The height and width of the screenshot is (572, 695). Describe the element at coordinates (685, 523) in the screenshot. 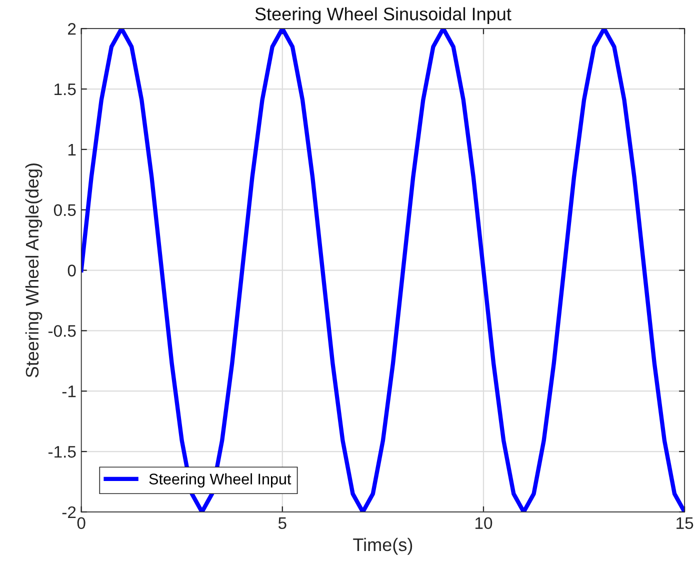

I see `x-tick-label: 15` at that location.